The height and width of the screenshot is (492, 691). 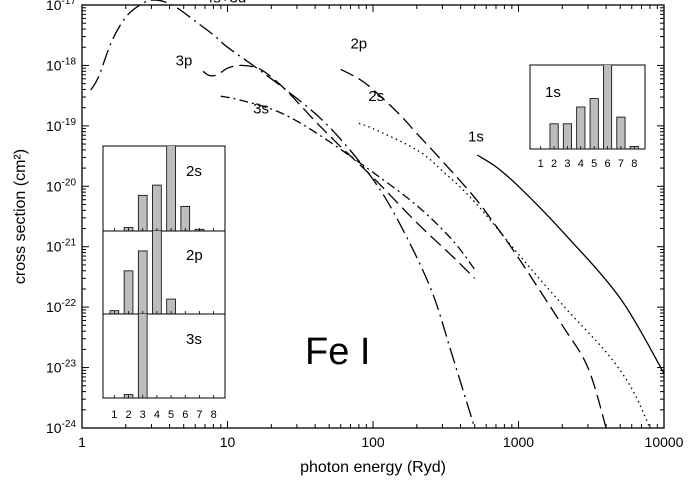 I want to click on y-tick-label: 10-23, so click(x=61, y=367).